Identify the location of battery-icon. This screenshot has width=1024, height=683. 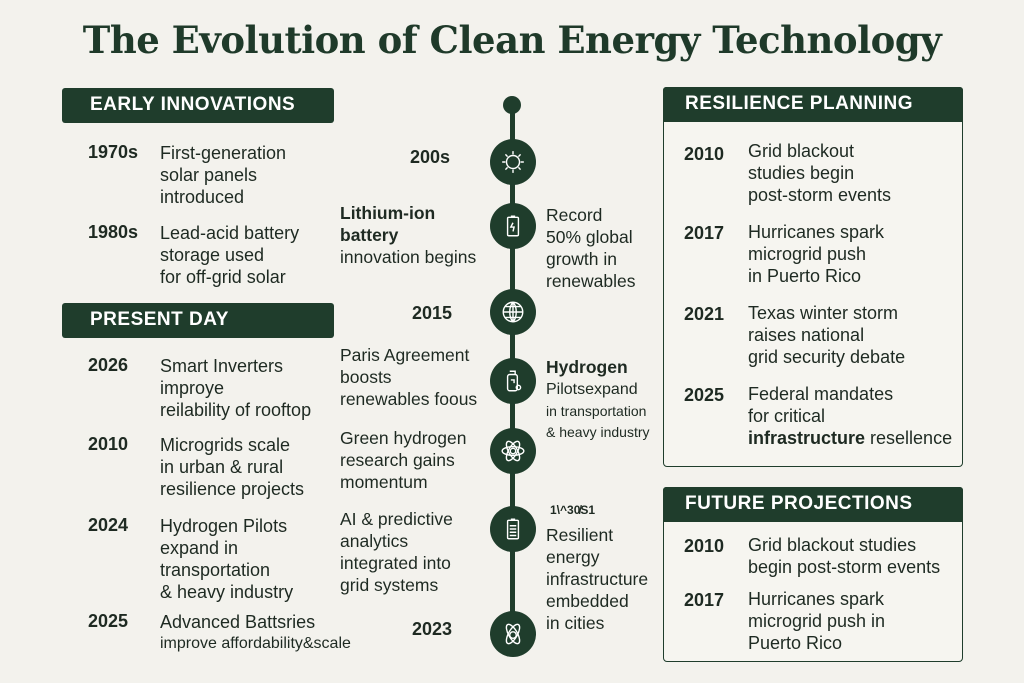
(513, 226).